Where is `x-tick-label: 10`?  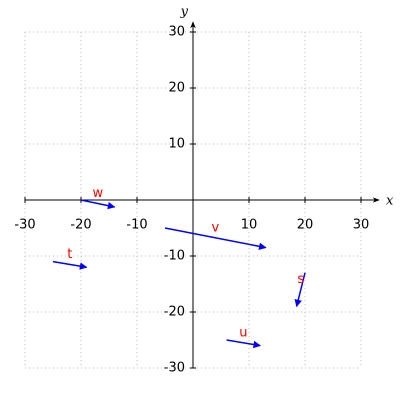 x-tick-label: 10 is located at coordinates (249, 225).